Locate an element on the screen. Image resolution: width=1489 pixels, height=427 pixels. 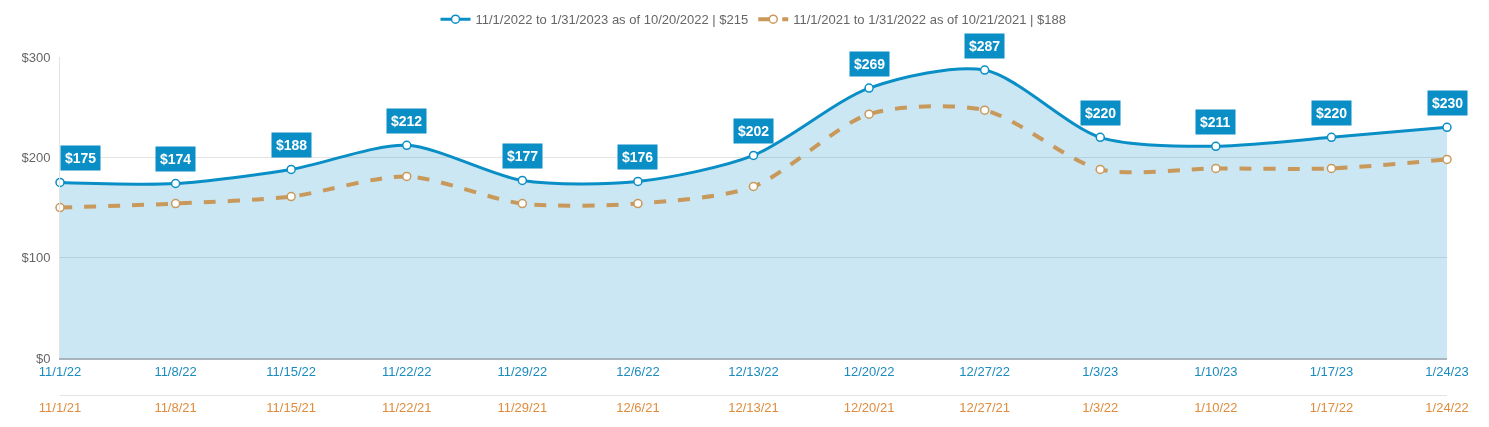
data-label: $230 is located at coordinates (1448, 103).